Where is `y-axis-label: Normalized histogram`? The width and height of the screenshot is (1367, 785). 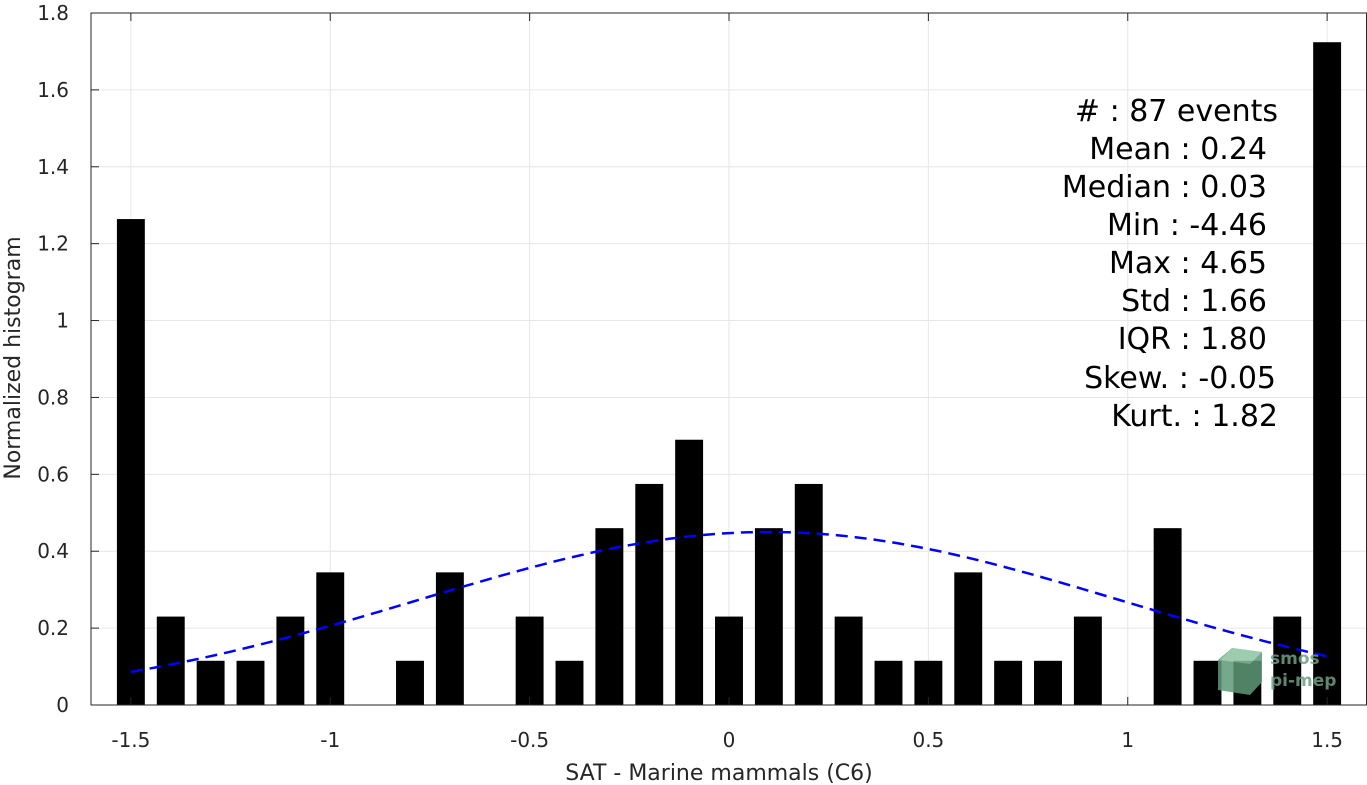 y-axis-label: Normalized histogram is located at coordinates (13, 357).